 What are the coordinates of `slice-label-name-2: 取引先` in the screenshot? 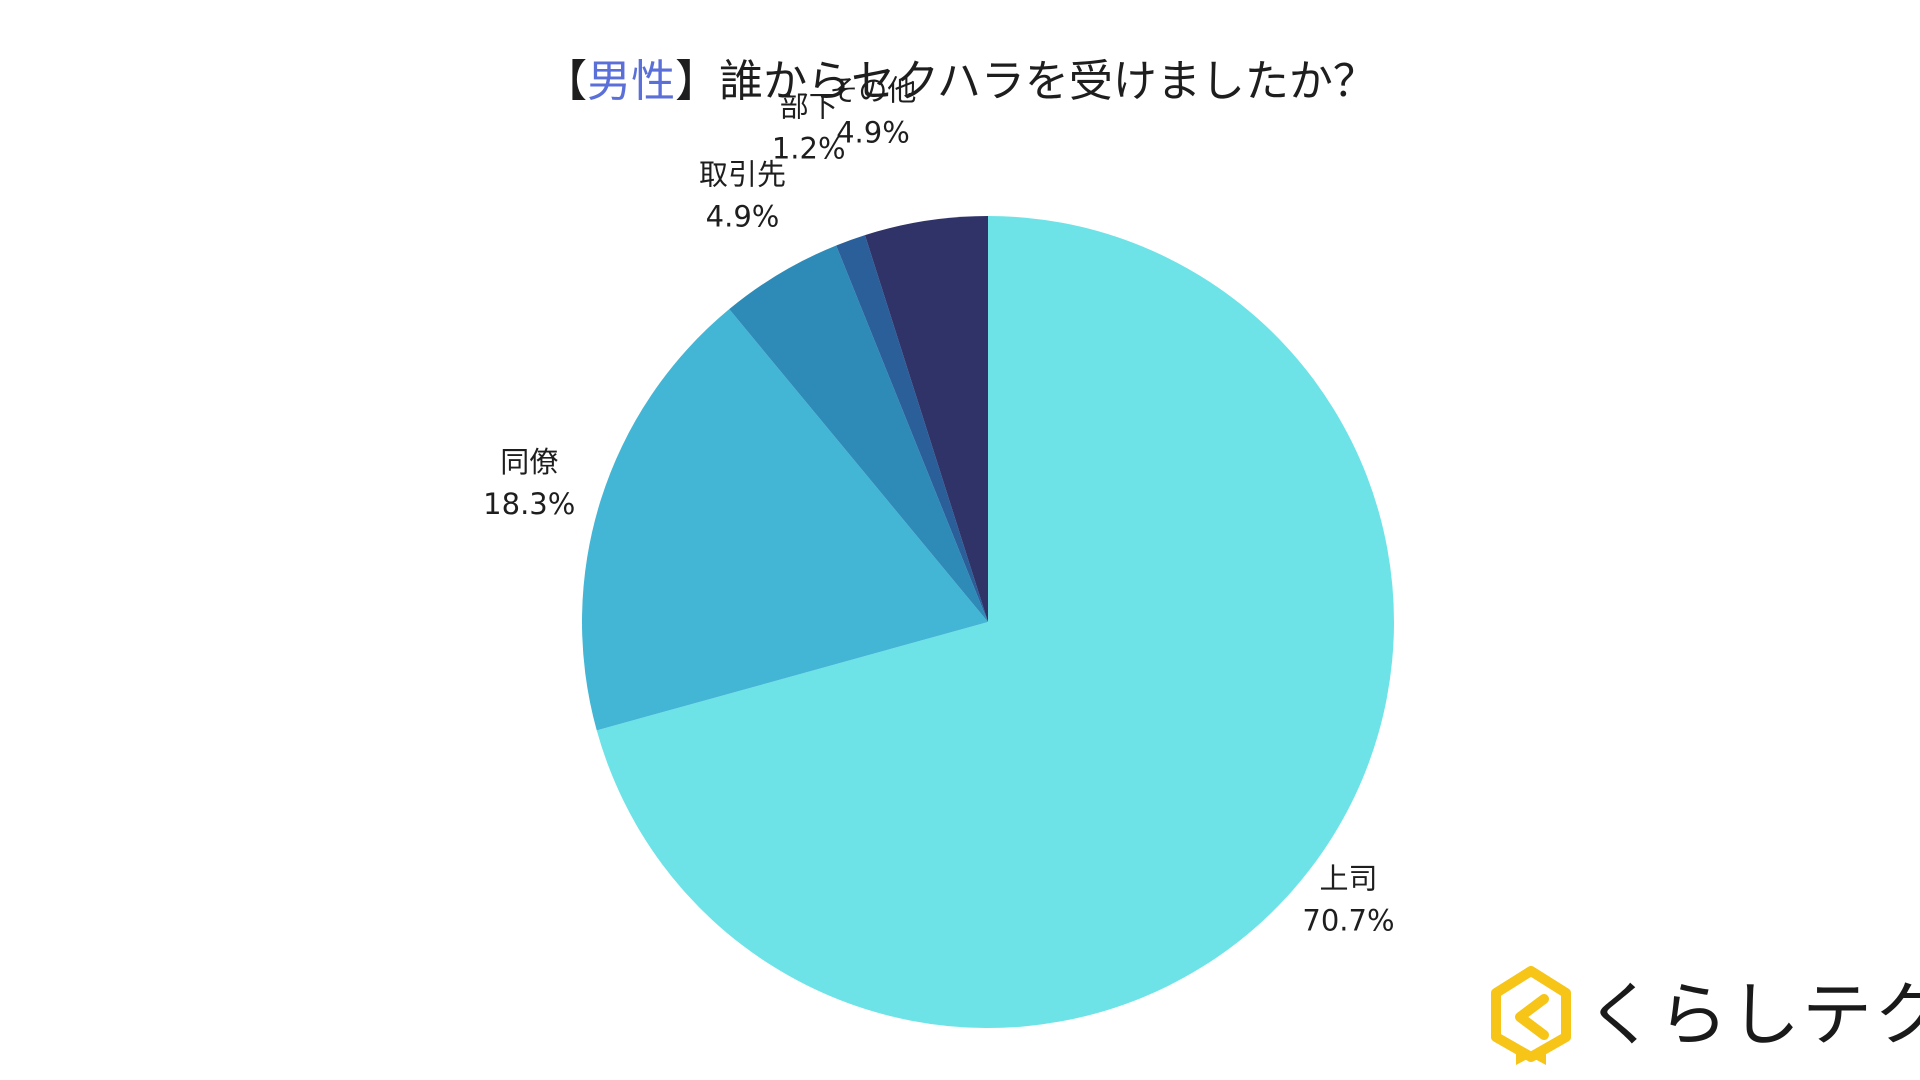 It's located at (742, 174).